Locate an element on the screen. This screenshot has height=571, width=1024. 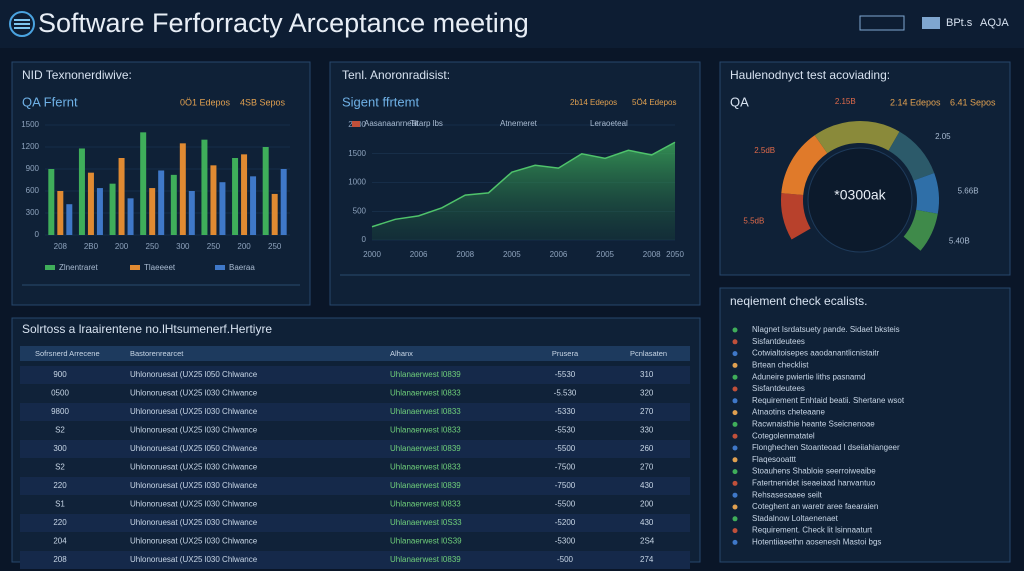
y-tick-label: 0 is located at coordinates (364, 239).